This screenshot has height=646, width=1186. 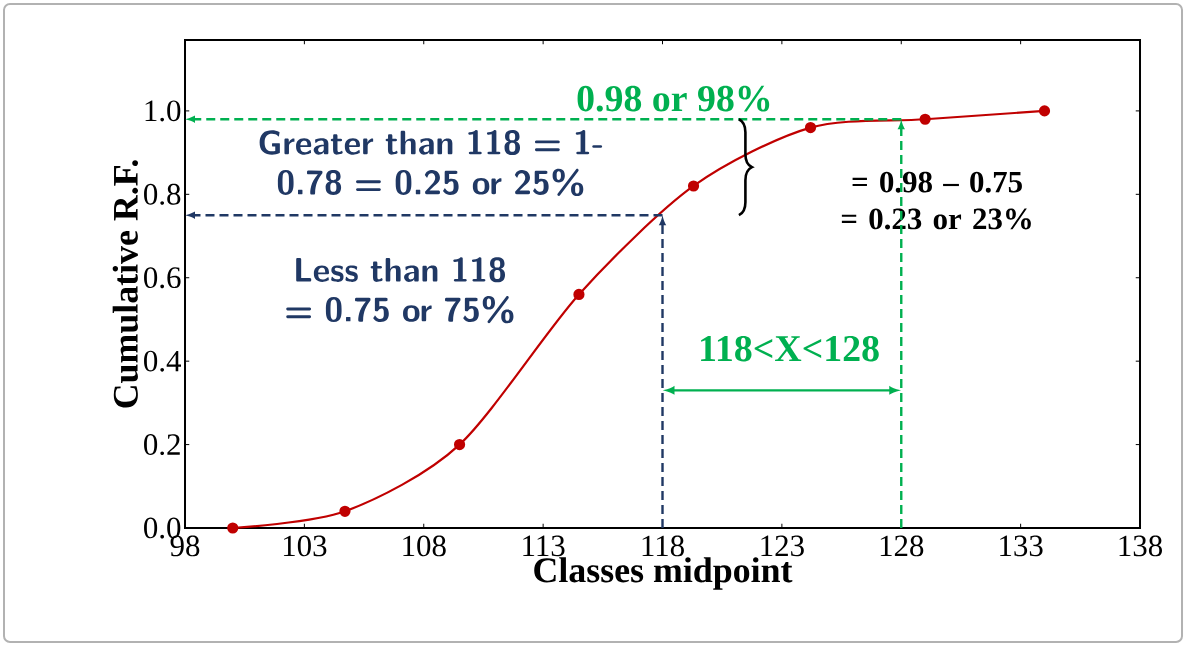 What do you see at coordinates (162, 445) in the screenshot?
I see `y-tick-label: 0.2` at bounding box center [162, 445].